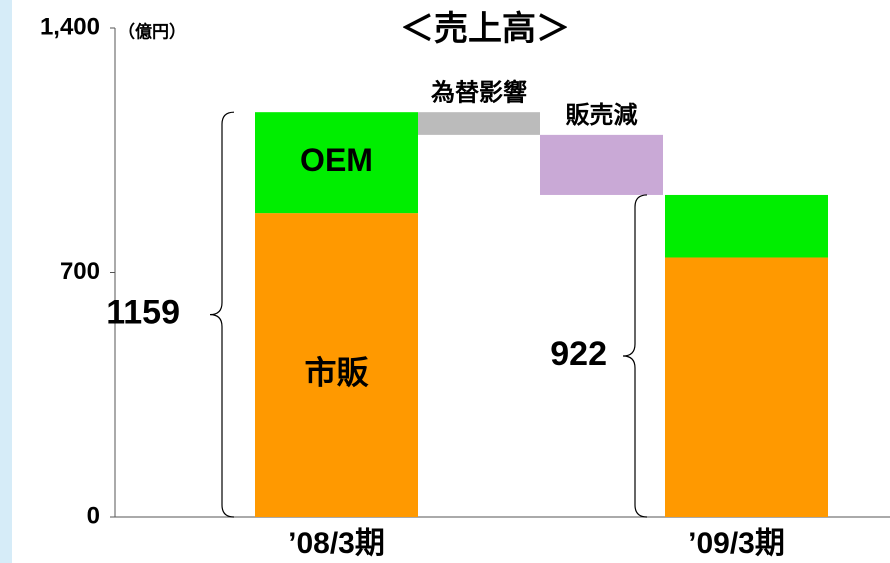 This screenshot has height=563, width=890. What do you see at coordinates (93, 515) in the screenshot?
I see `y-tick-label: 0` at bounding box center [93, 515].